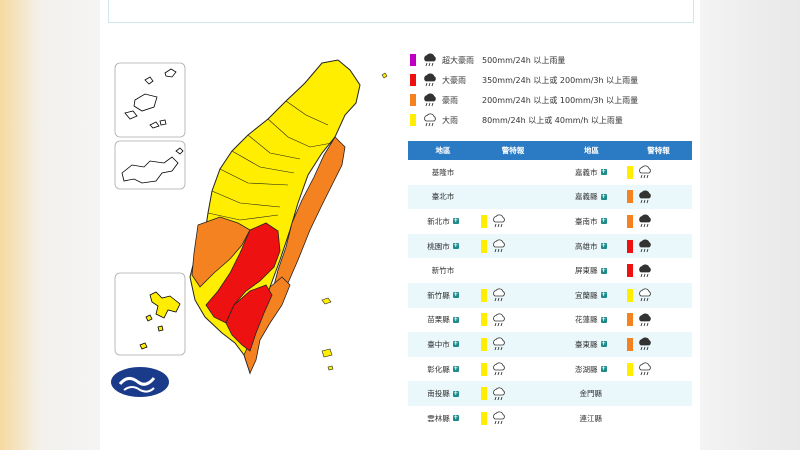 Image resolution: width=800 pixels, height=450 pixels. What do you see at coordinates (438, 295) in the screenshot?
I see `area-name: 新竹縣` at bounding box center [438, 295].